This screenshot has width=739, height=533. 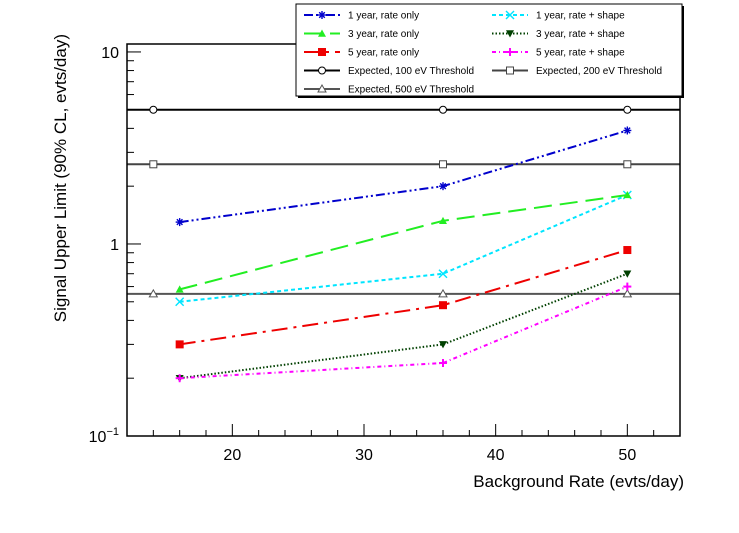 What do you see at coordinates (104, 436) in the screenshot?
I see `y-tick-label: 10−1` at bounding box center [104, 436].